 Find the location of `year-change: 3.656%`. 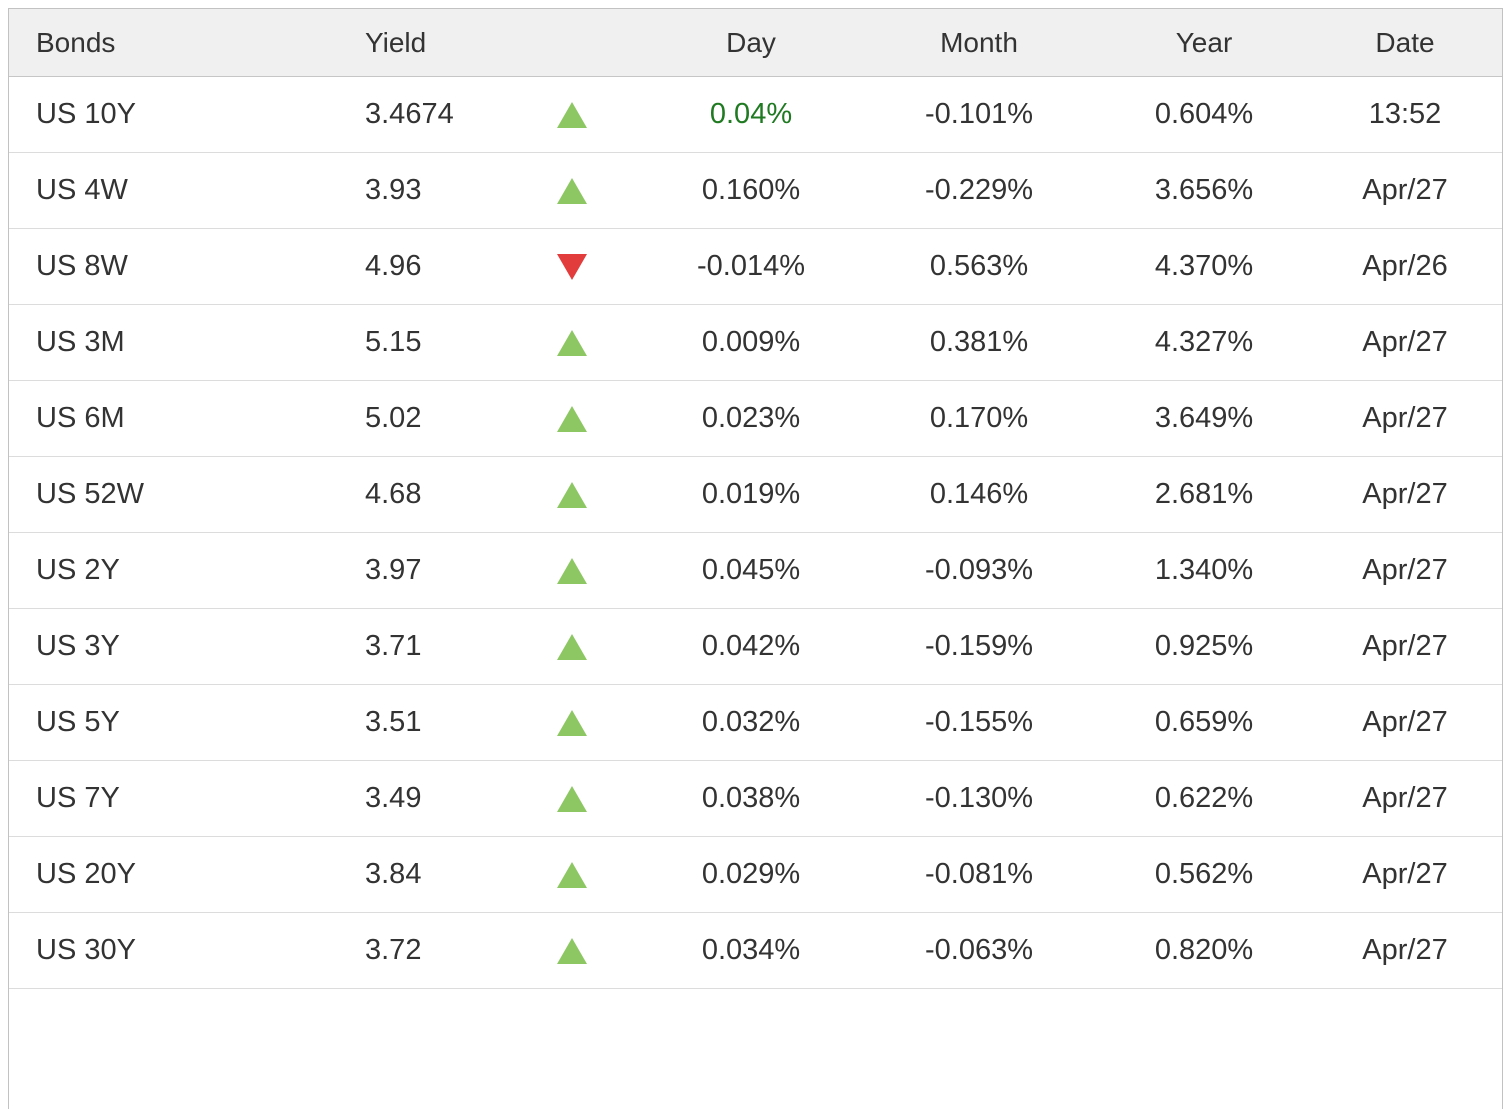

year-change: 3.656% is located at coordinates (1204, 190).